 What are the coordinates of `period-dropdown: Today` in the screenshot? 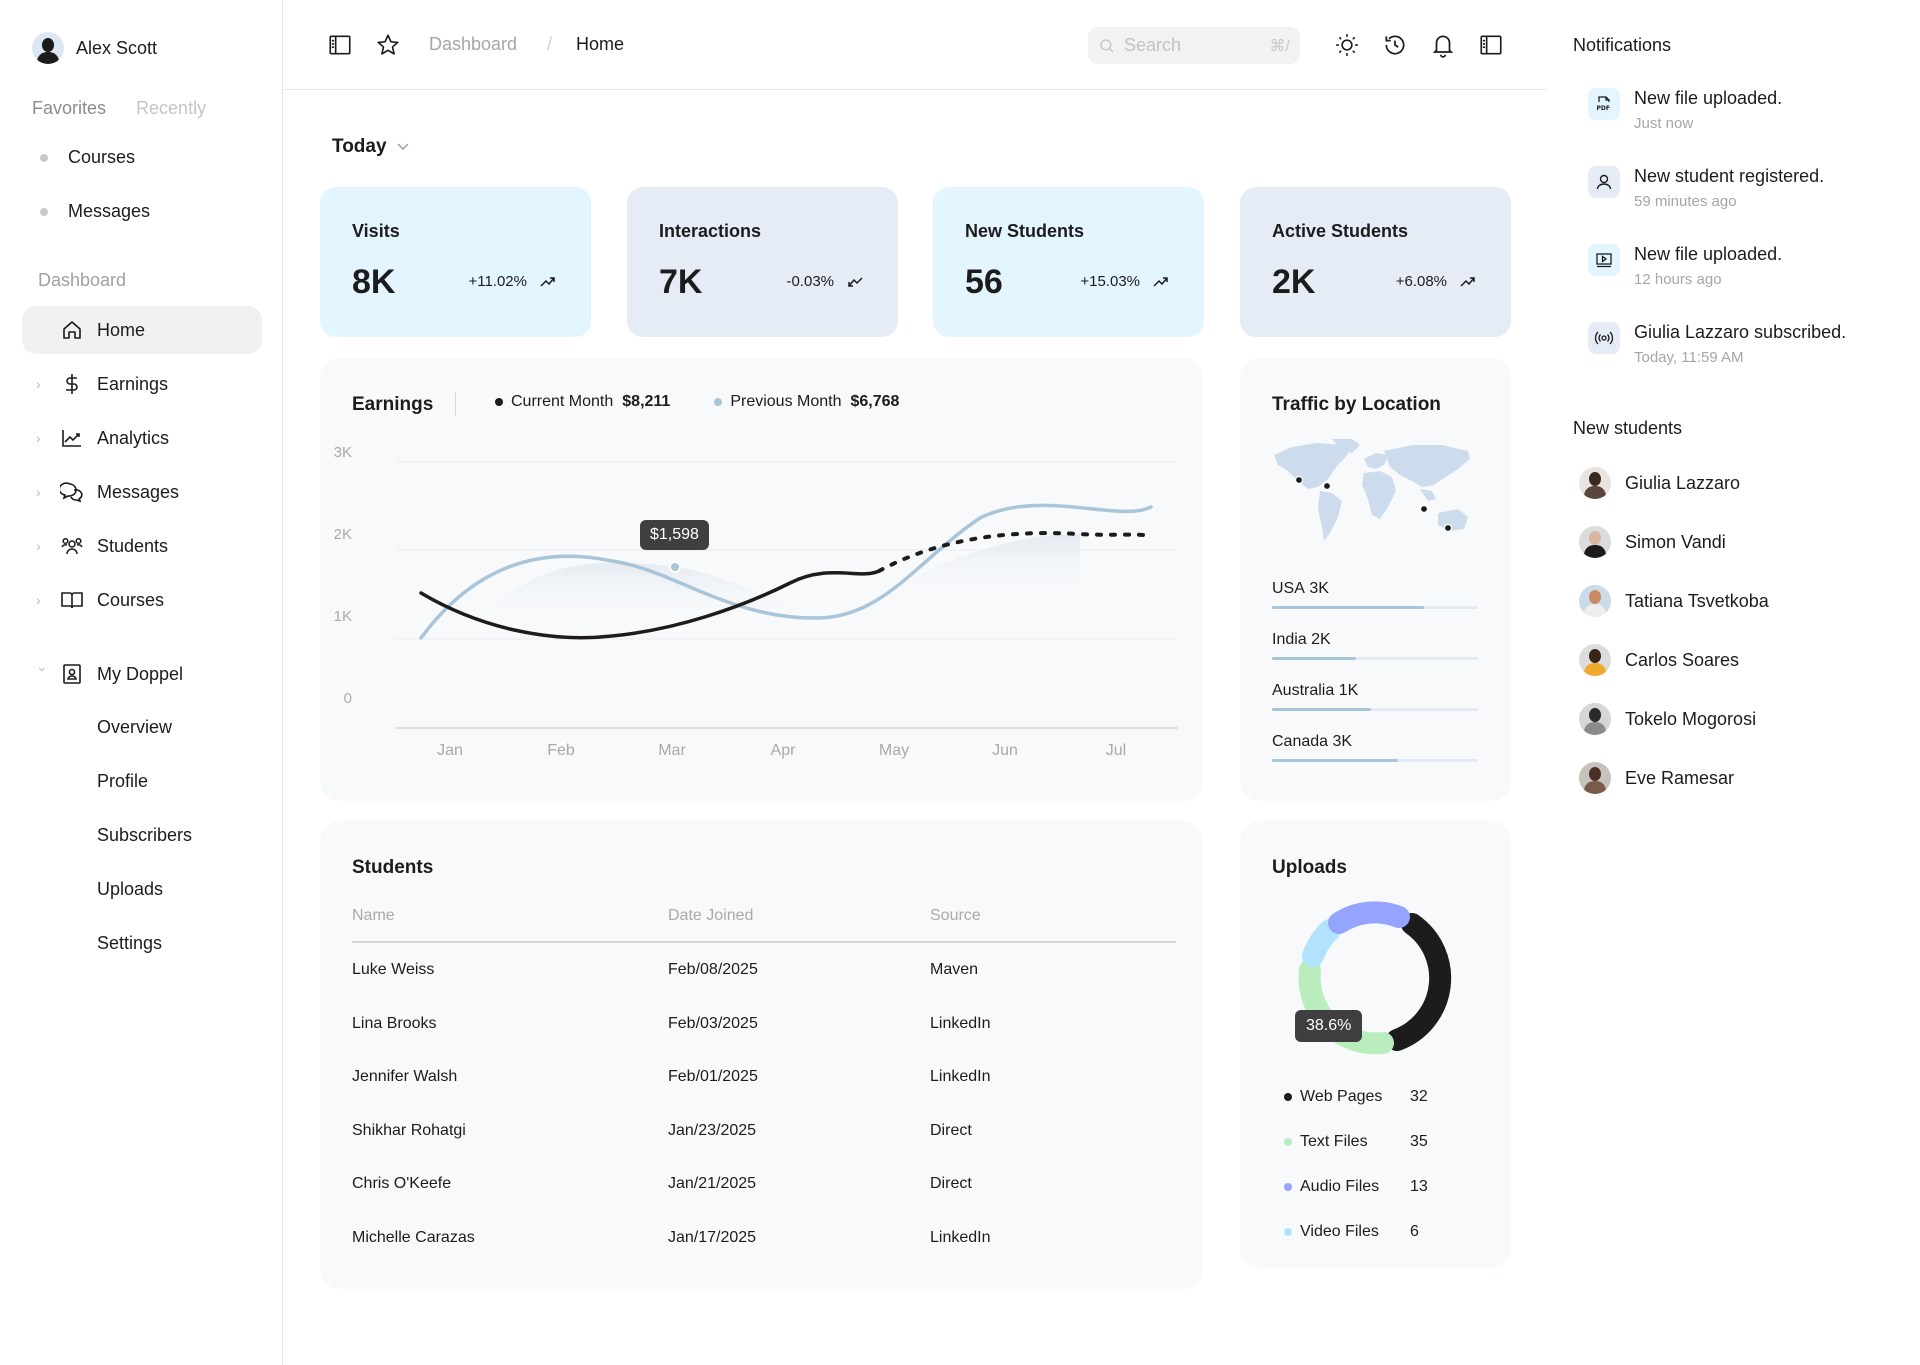 It's located at (370, 147).